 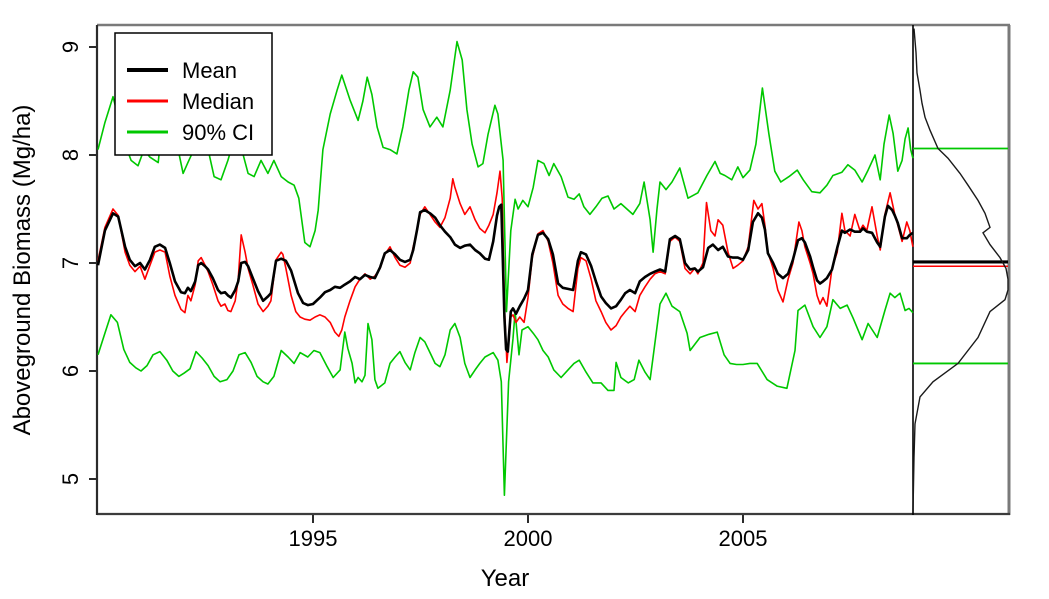 I want to click on y-tick-label: 8, so click(x=70, y=155).